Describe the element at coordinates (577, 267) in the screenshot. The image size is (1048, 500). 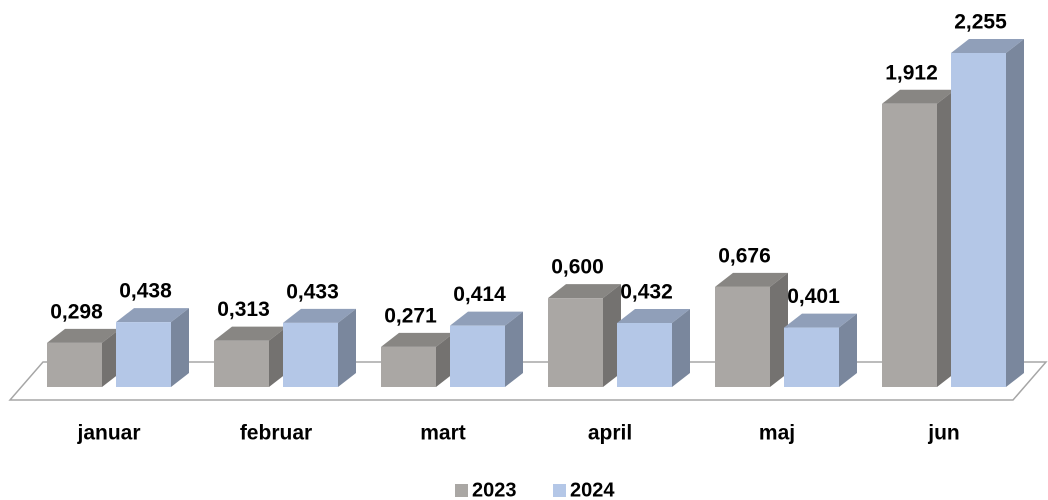
I see `value-label: 0,600` at that location.